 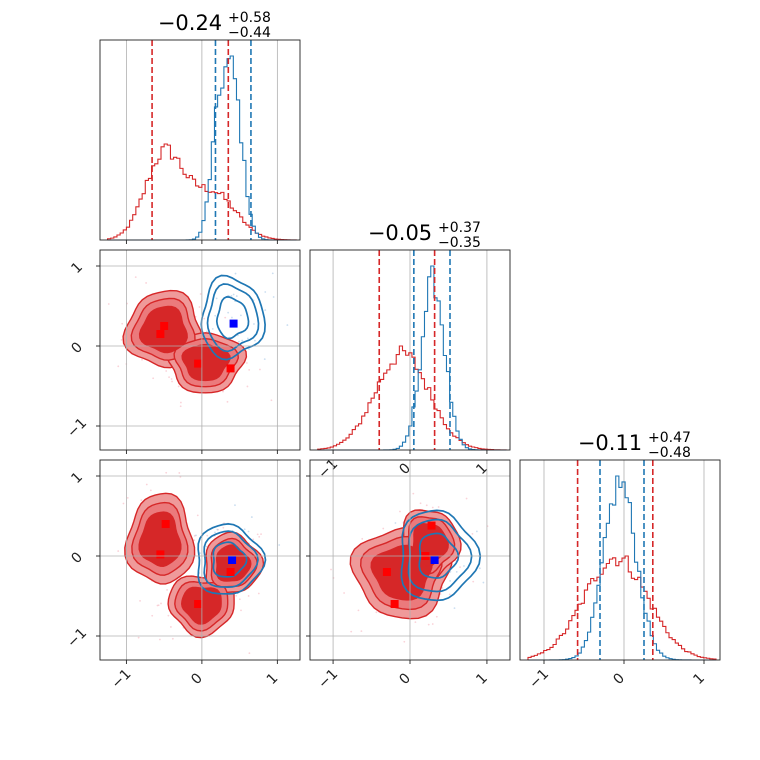 What do you see at coordinates (233, 323) in the screenshot?
I see `pair-1-0-blue-marker` at bounding box center [233, 323].